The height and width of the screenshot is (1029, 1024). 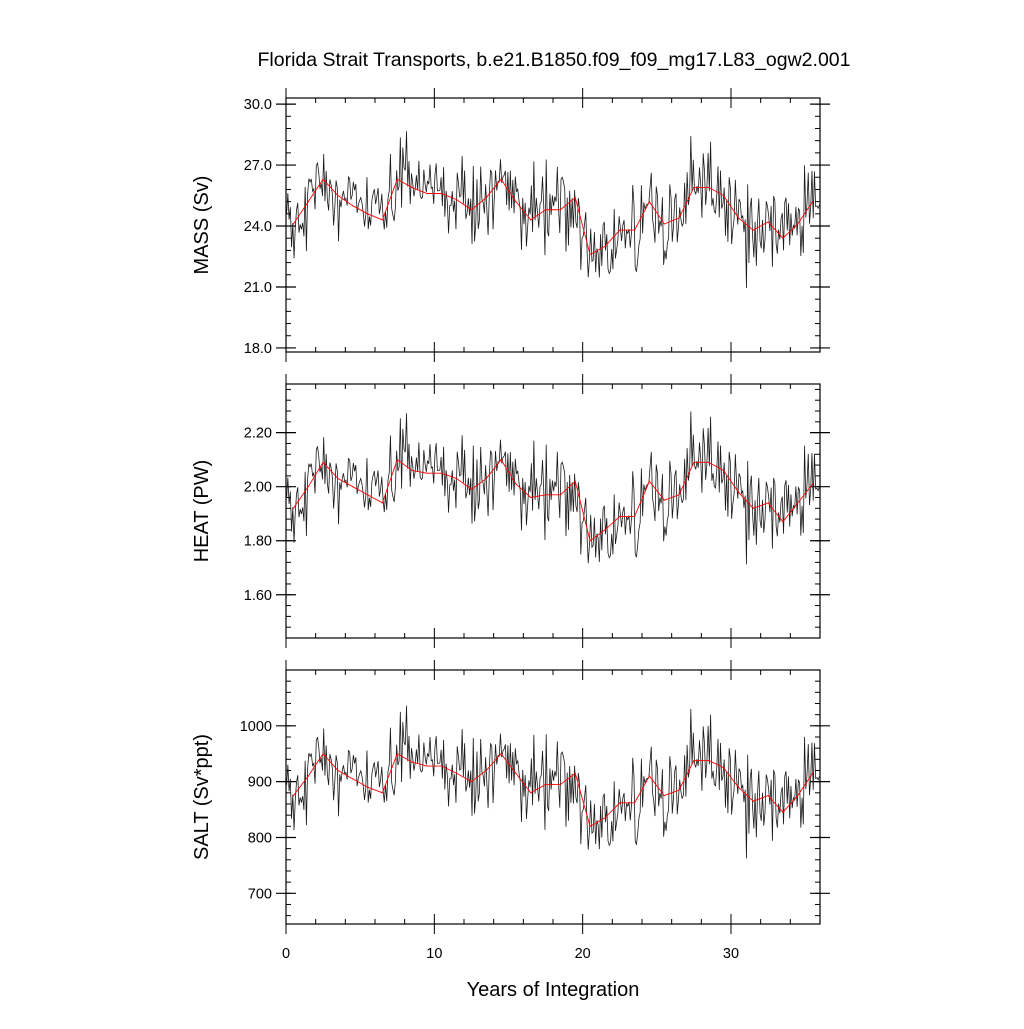 I want to click on x-tick-label: 20, so click(x=583, y=954).